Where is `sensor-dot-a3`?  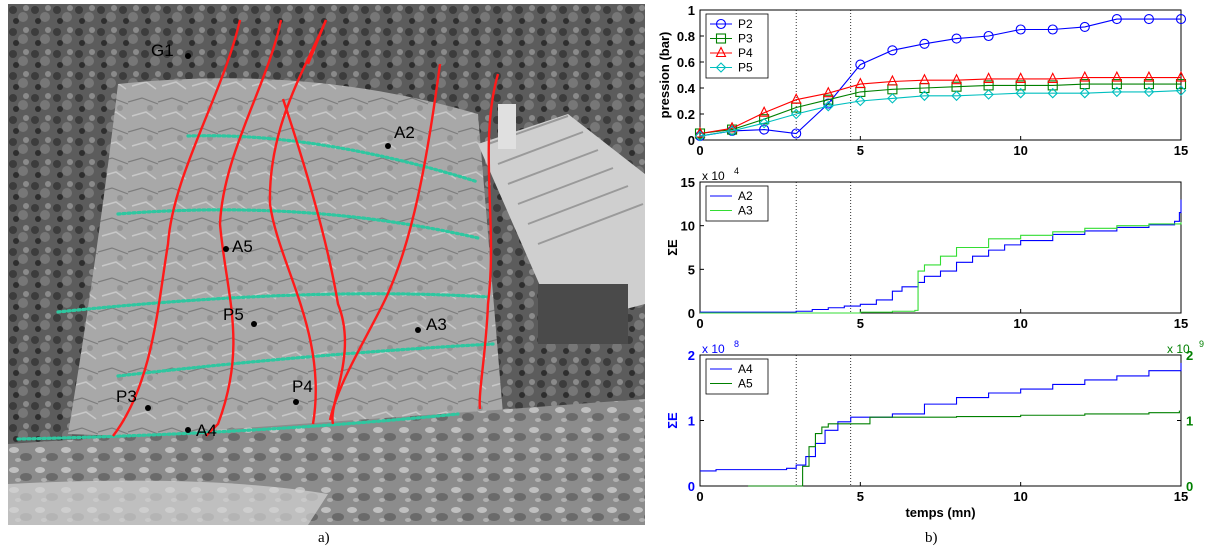 sensor-dot-a3 is located at coordinates (418, 330).